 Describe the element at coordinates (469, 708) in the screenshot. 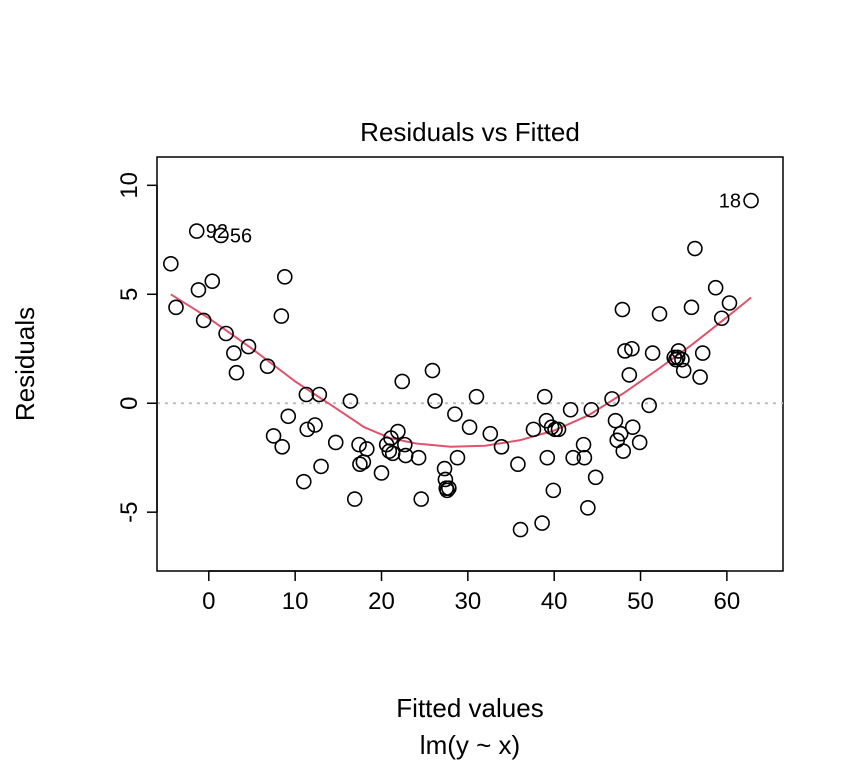

I see `x-axis-title: Fitted values` at that location.